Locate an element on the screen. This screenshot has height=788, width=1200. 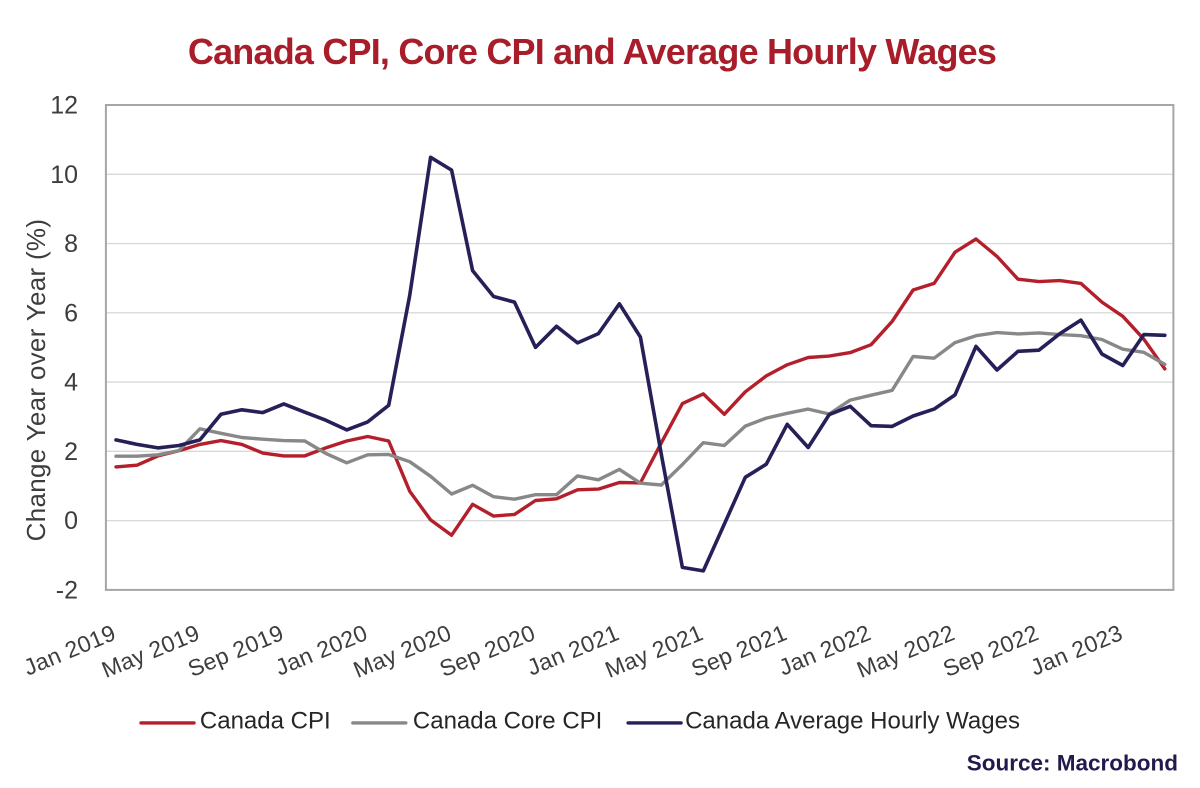
svg-text: Canada Average Hourly Wages is located at coordinates (852, 721).